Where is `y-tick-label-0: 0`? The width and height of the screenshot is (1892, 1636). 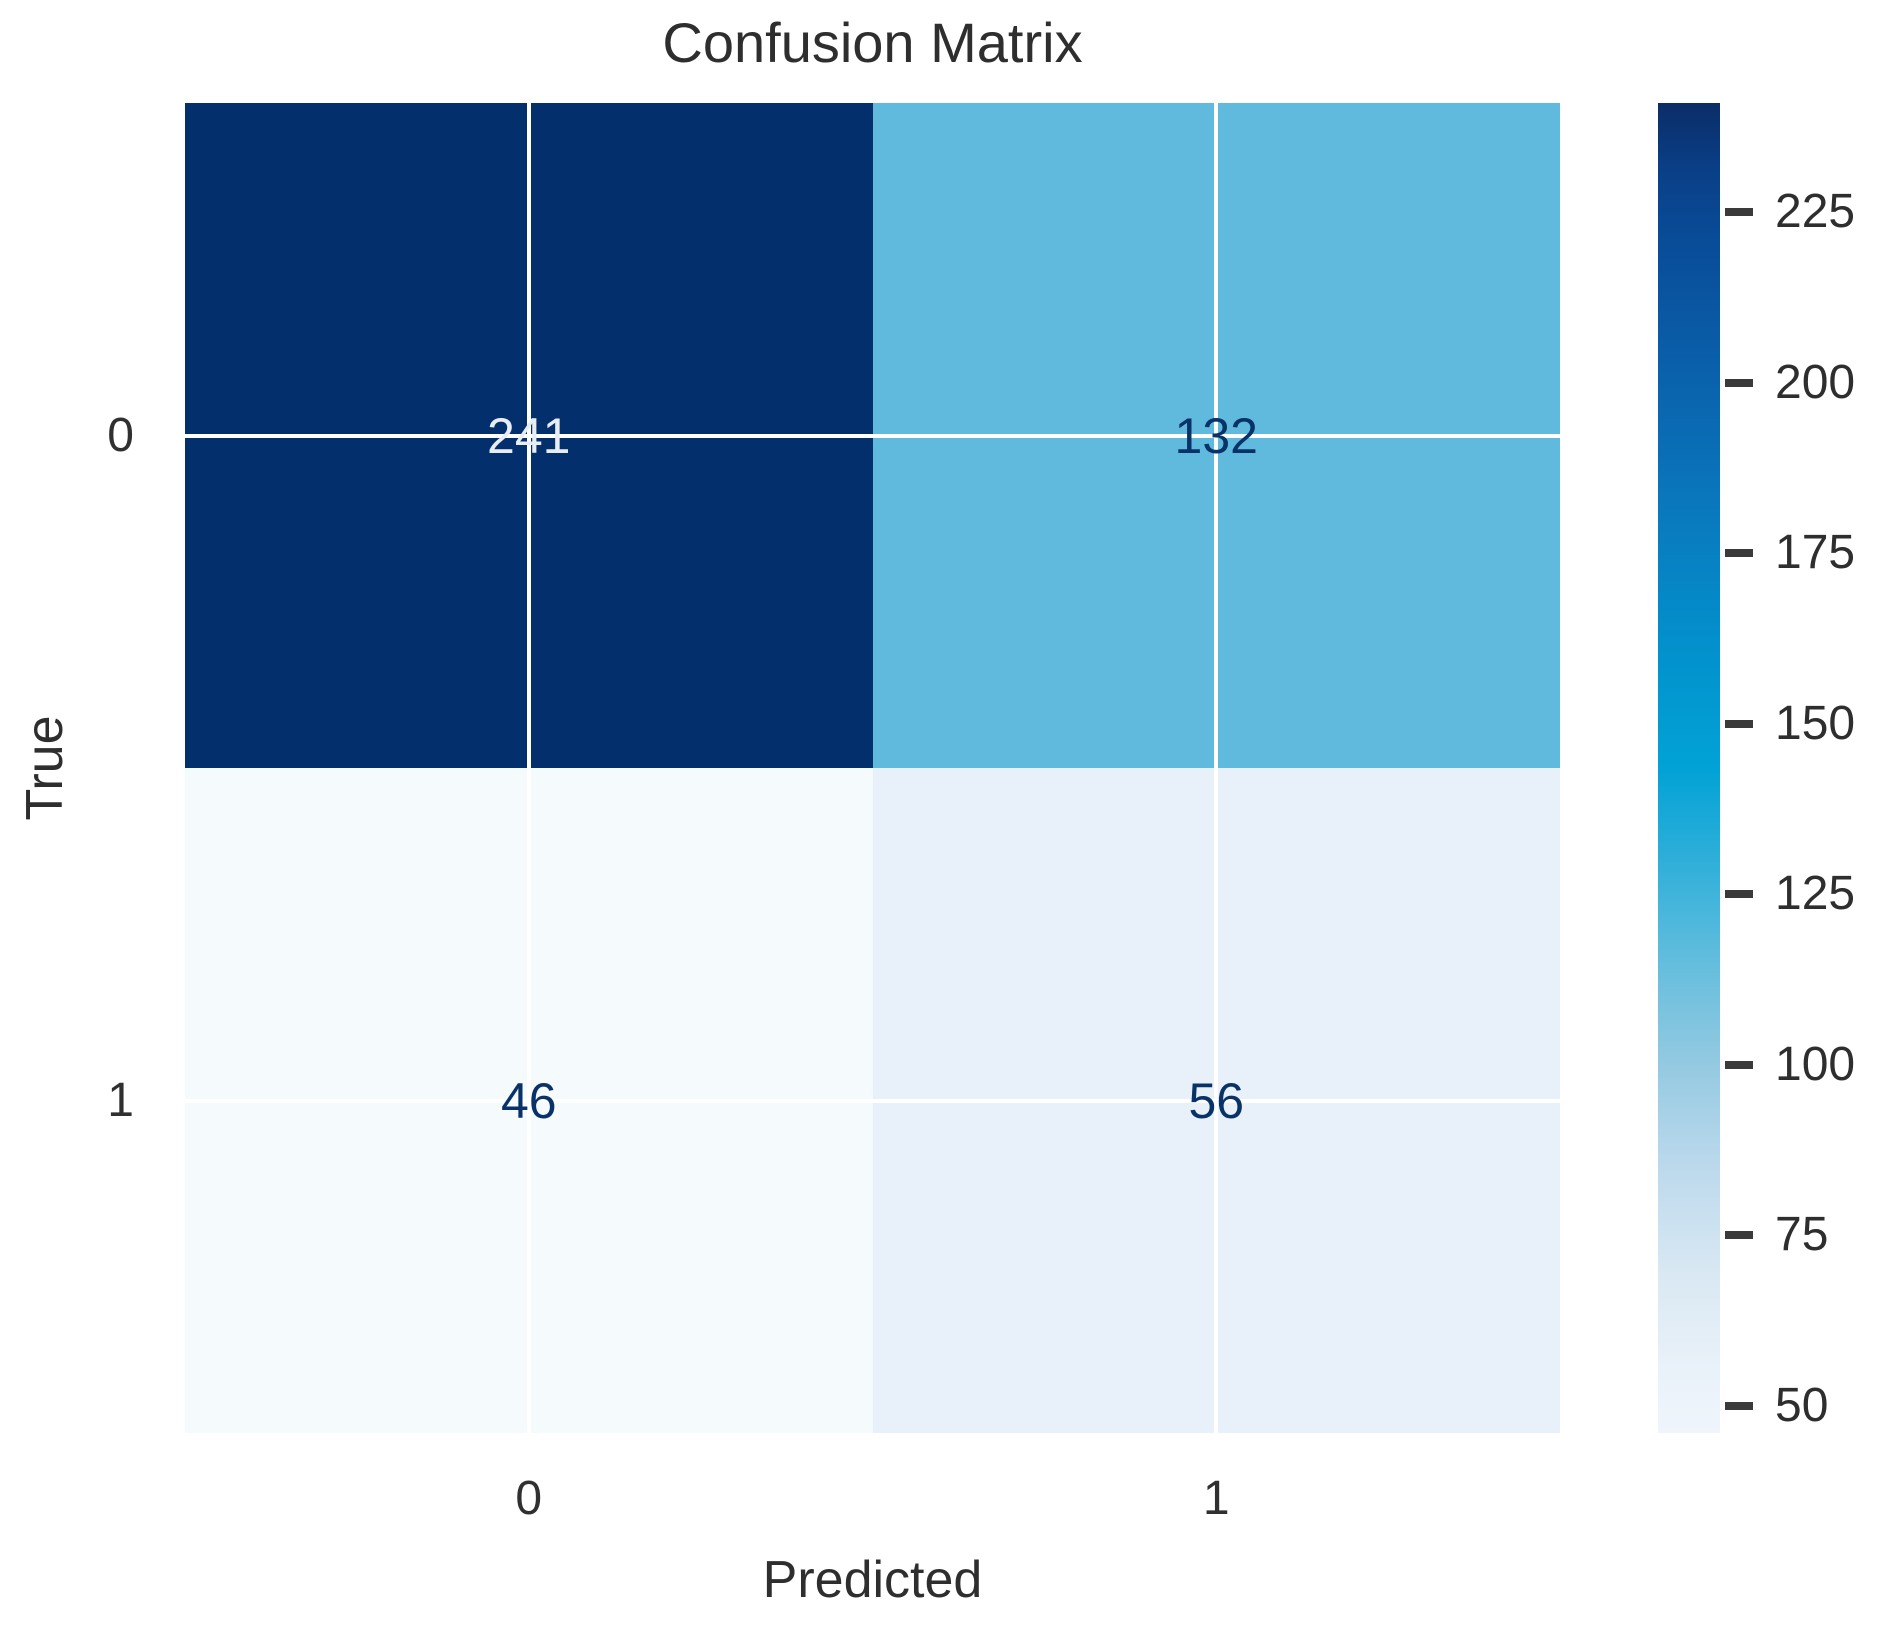
y-tick-label-0: 0 is located at coordinates (120, 435).